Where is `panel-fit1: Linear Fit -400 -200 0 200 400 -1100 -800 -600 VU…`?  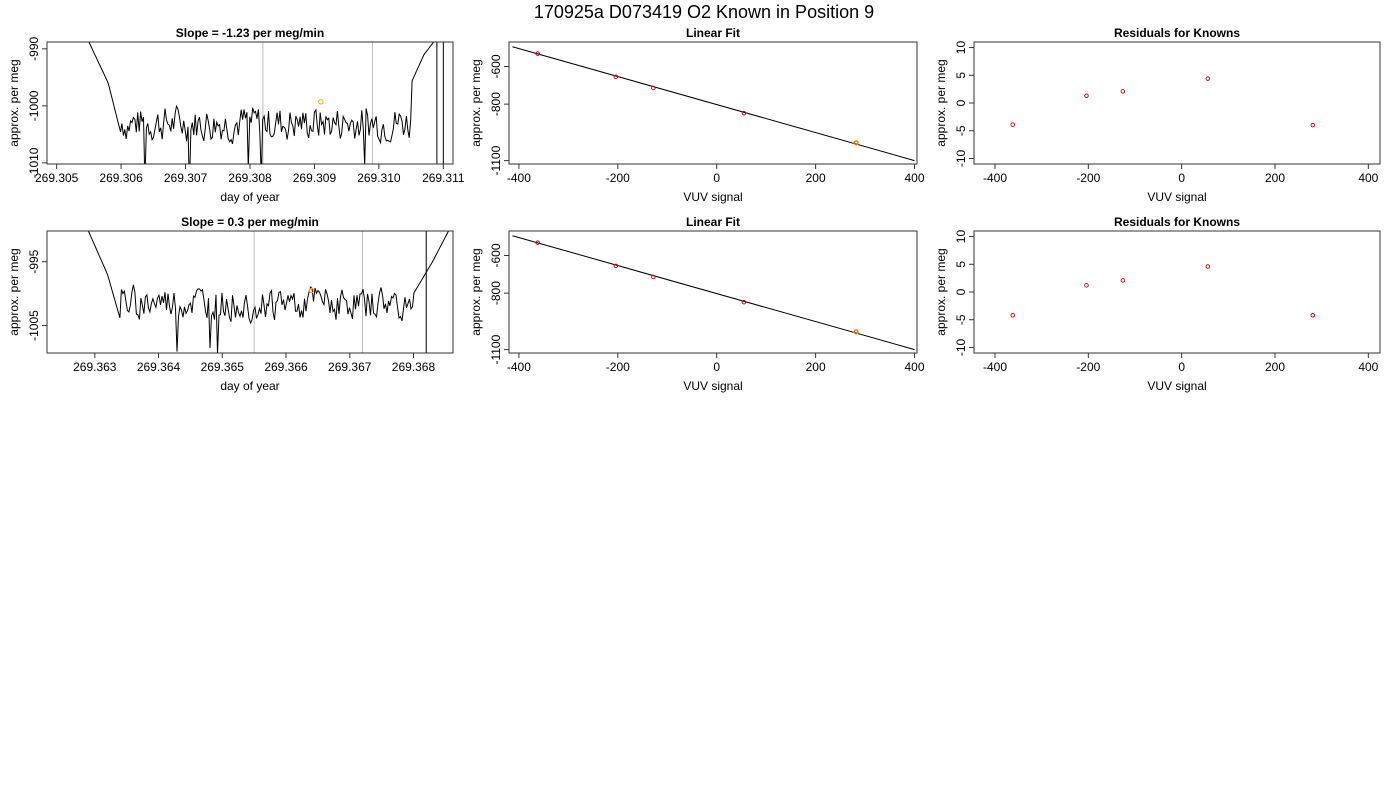 panel-fit1: Linear Fit -400 -200 0 200 400 -1100 -800 -600 VU… is located at coordinates (697, 115).